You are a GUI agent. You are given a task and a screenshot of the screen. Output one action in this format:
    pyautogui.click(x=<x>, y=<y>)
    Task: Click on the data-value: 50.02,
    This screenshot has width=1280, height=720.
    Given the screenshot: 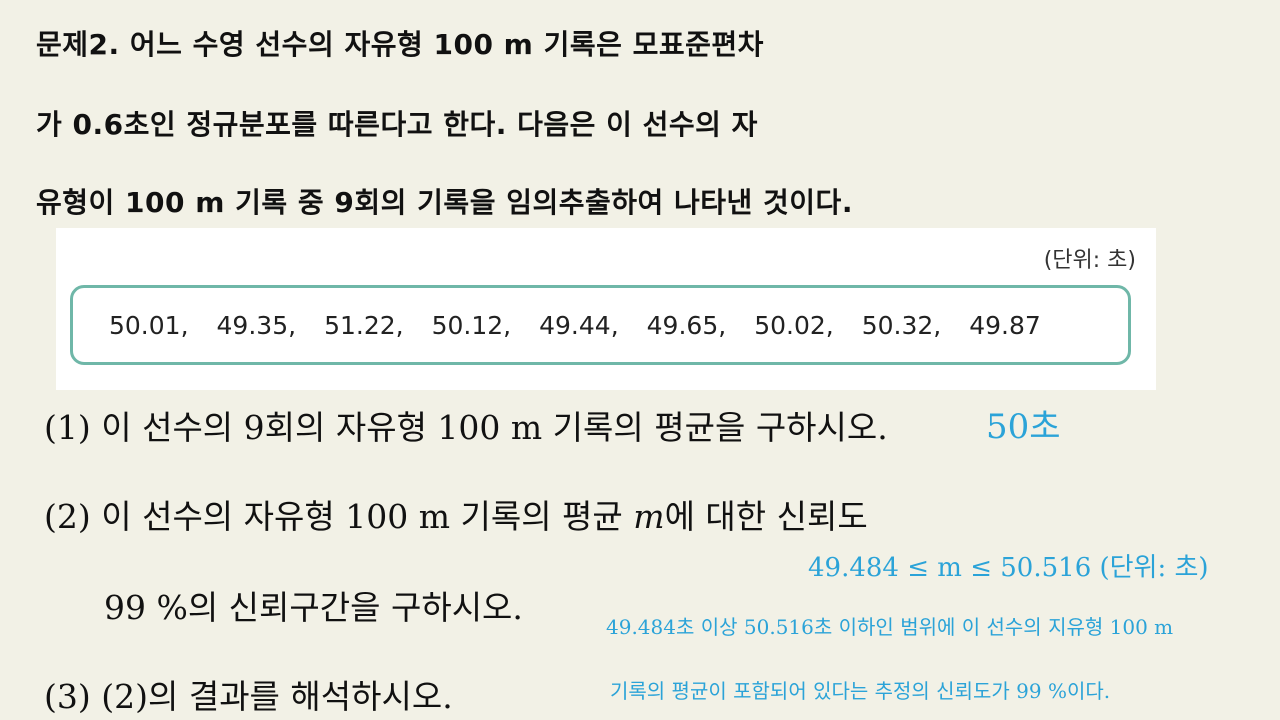 What is the action you would take?
    pyautogui.click(x=794, y=325)
    